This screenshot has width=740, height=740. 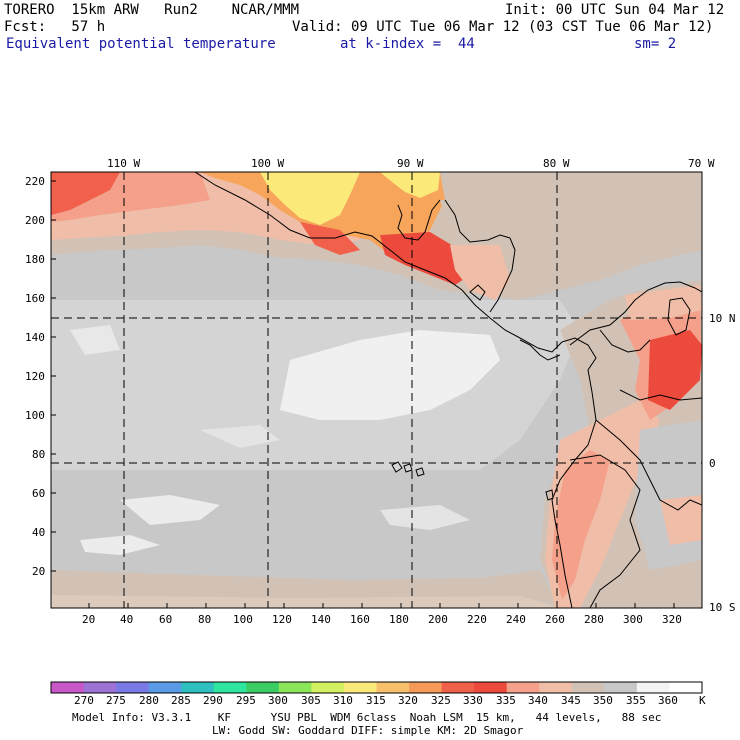 What do you see at coordinates (603, 700) in the screenshot?
I see `colorbar-label: 350` at bounding box center [603, 700].